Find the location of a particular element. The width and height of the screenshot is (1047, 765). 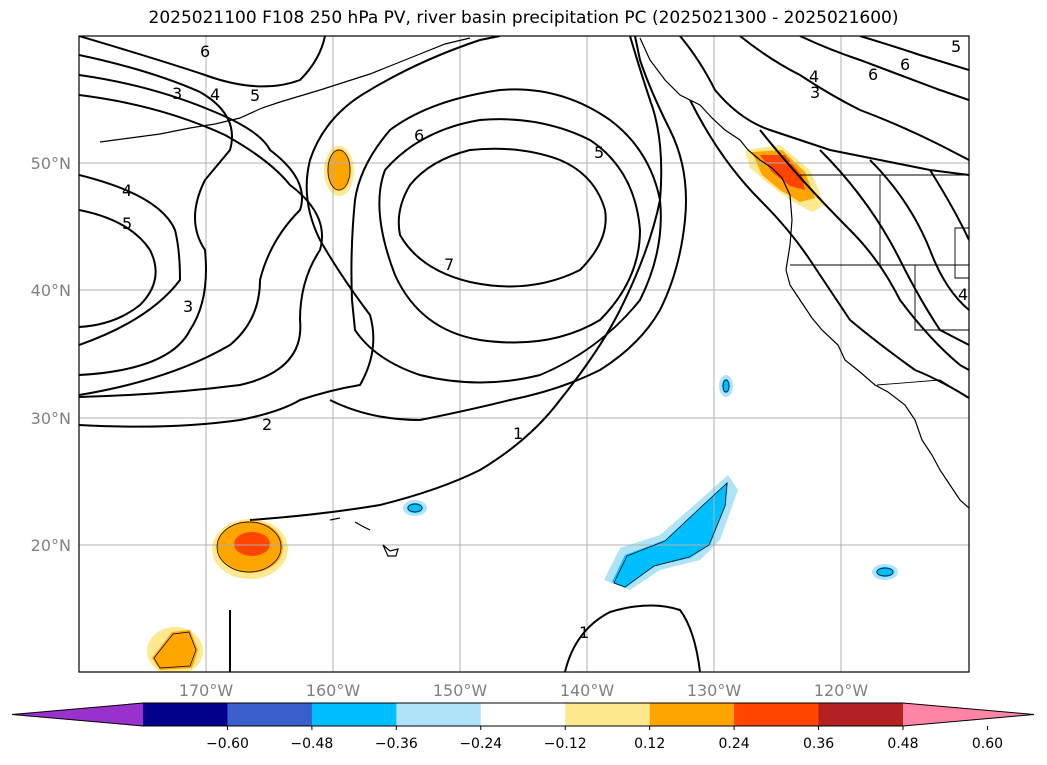

lat-label: 30°N is located at coordinates (51, 418).